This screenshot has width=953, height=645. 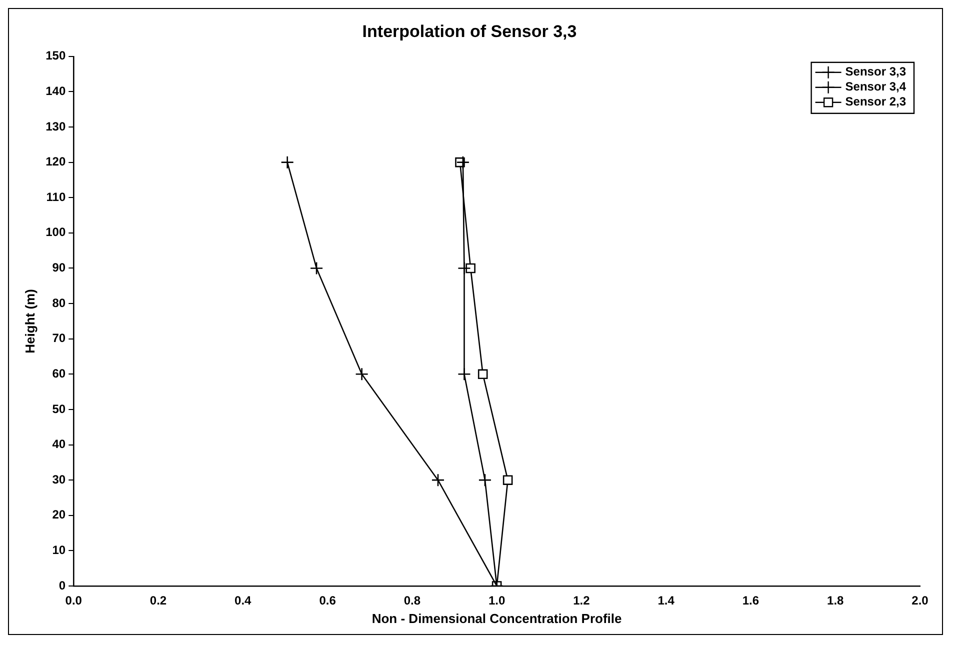 What do you see at coordinates (327, 601) in the screenshot?
I see `x-tick-label: 0.6` at bounding box center [327, 601].